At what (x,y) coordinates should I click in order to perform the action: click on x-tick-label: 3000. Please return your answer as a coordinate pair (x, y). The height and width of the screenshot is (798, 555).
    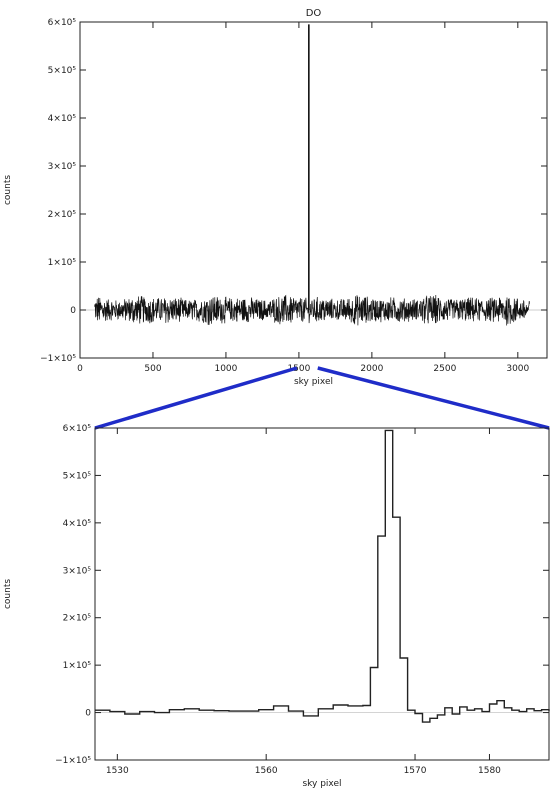
    Looking at the image, I should click on (517, 369).